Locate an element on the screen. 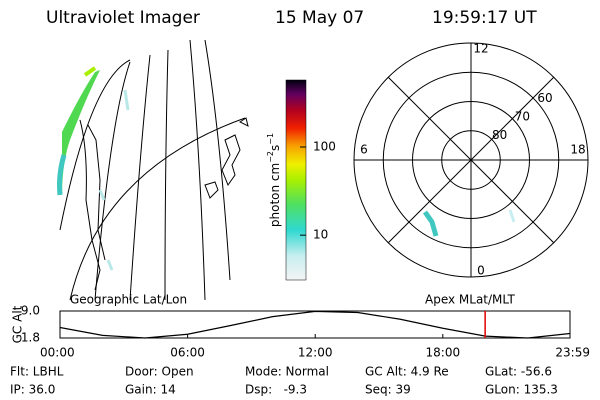  colorbar-label: photon cm−2s−1 is located at coordinates (274, 180).